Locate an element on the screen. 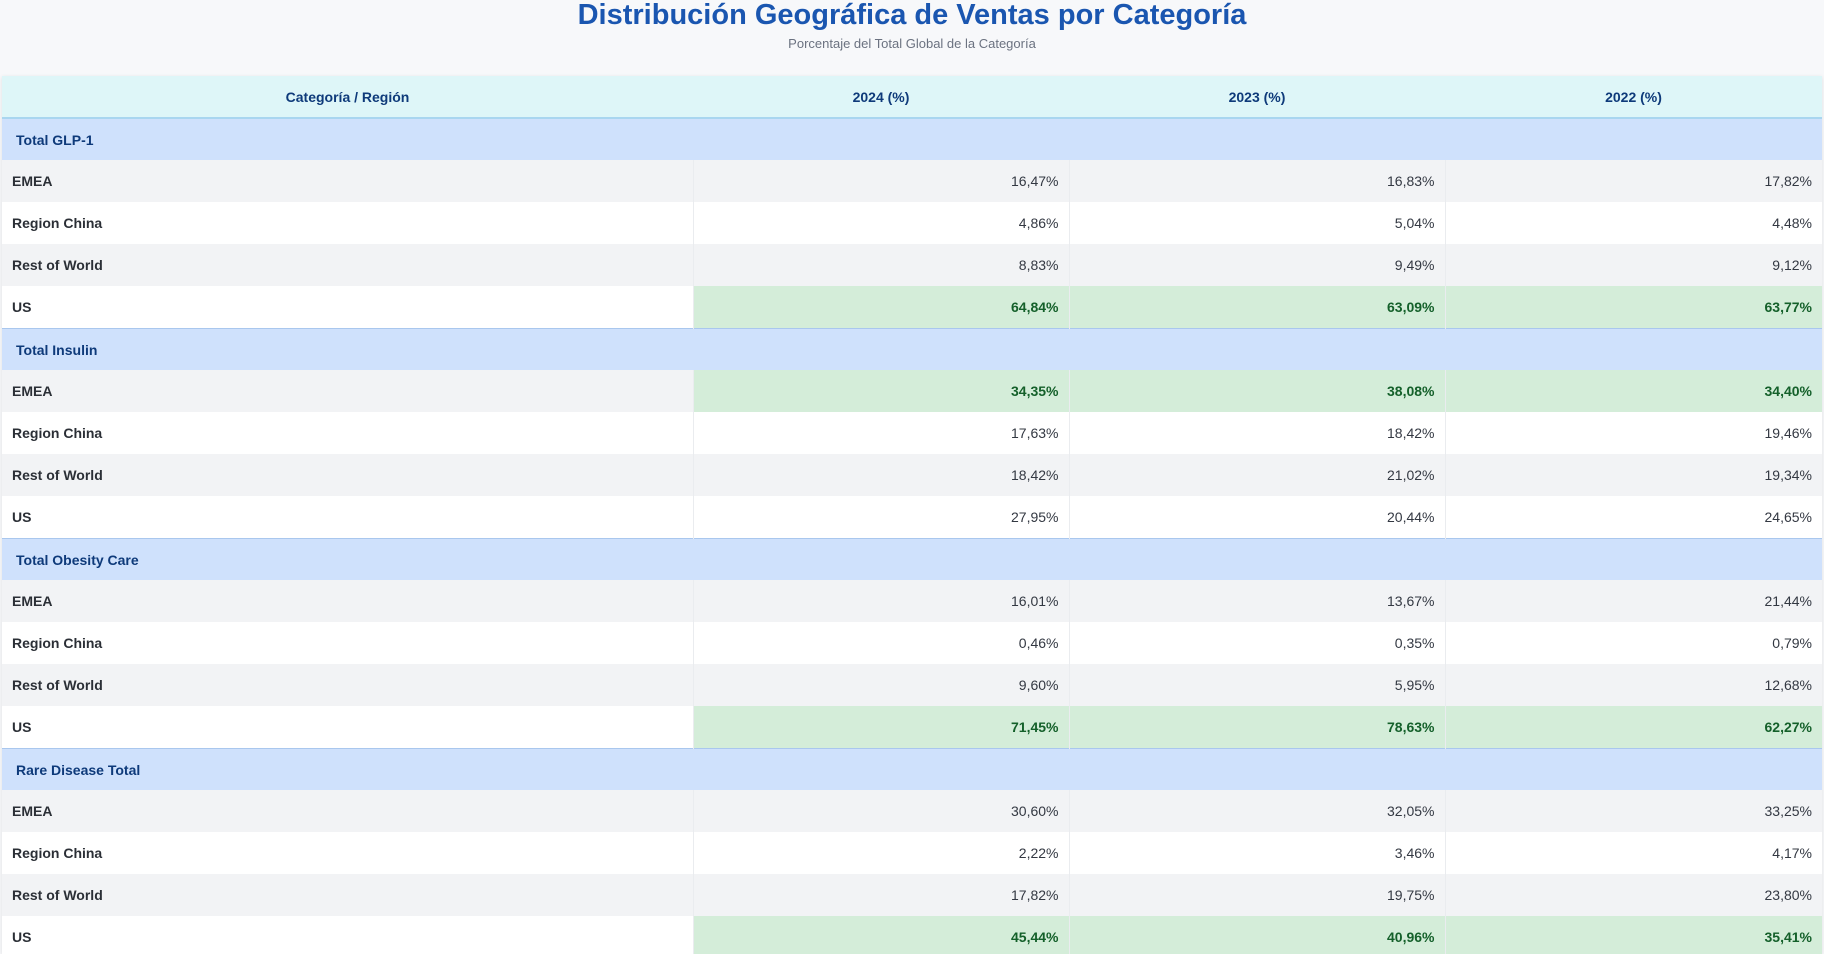  value-cell: 30,60% is located at coordinates (881, 811).